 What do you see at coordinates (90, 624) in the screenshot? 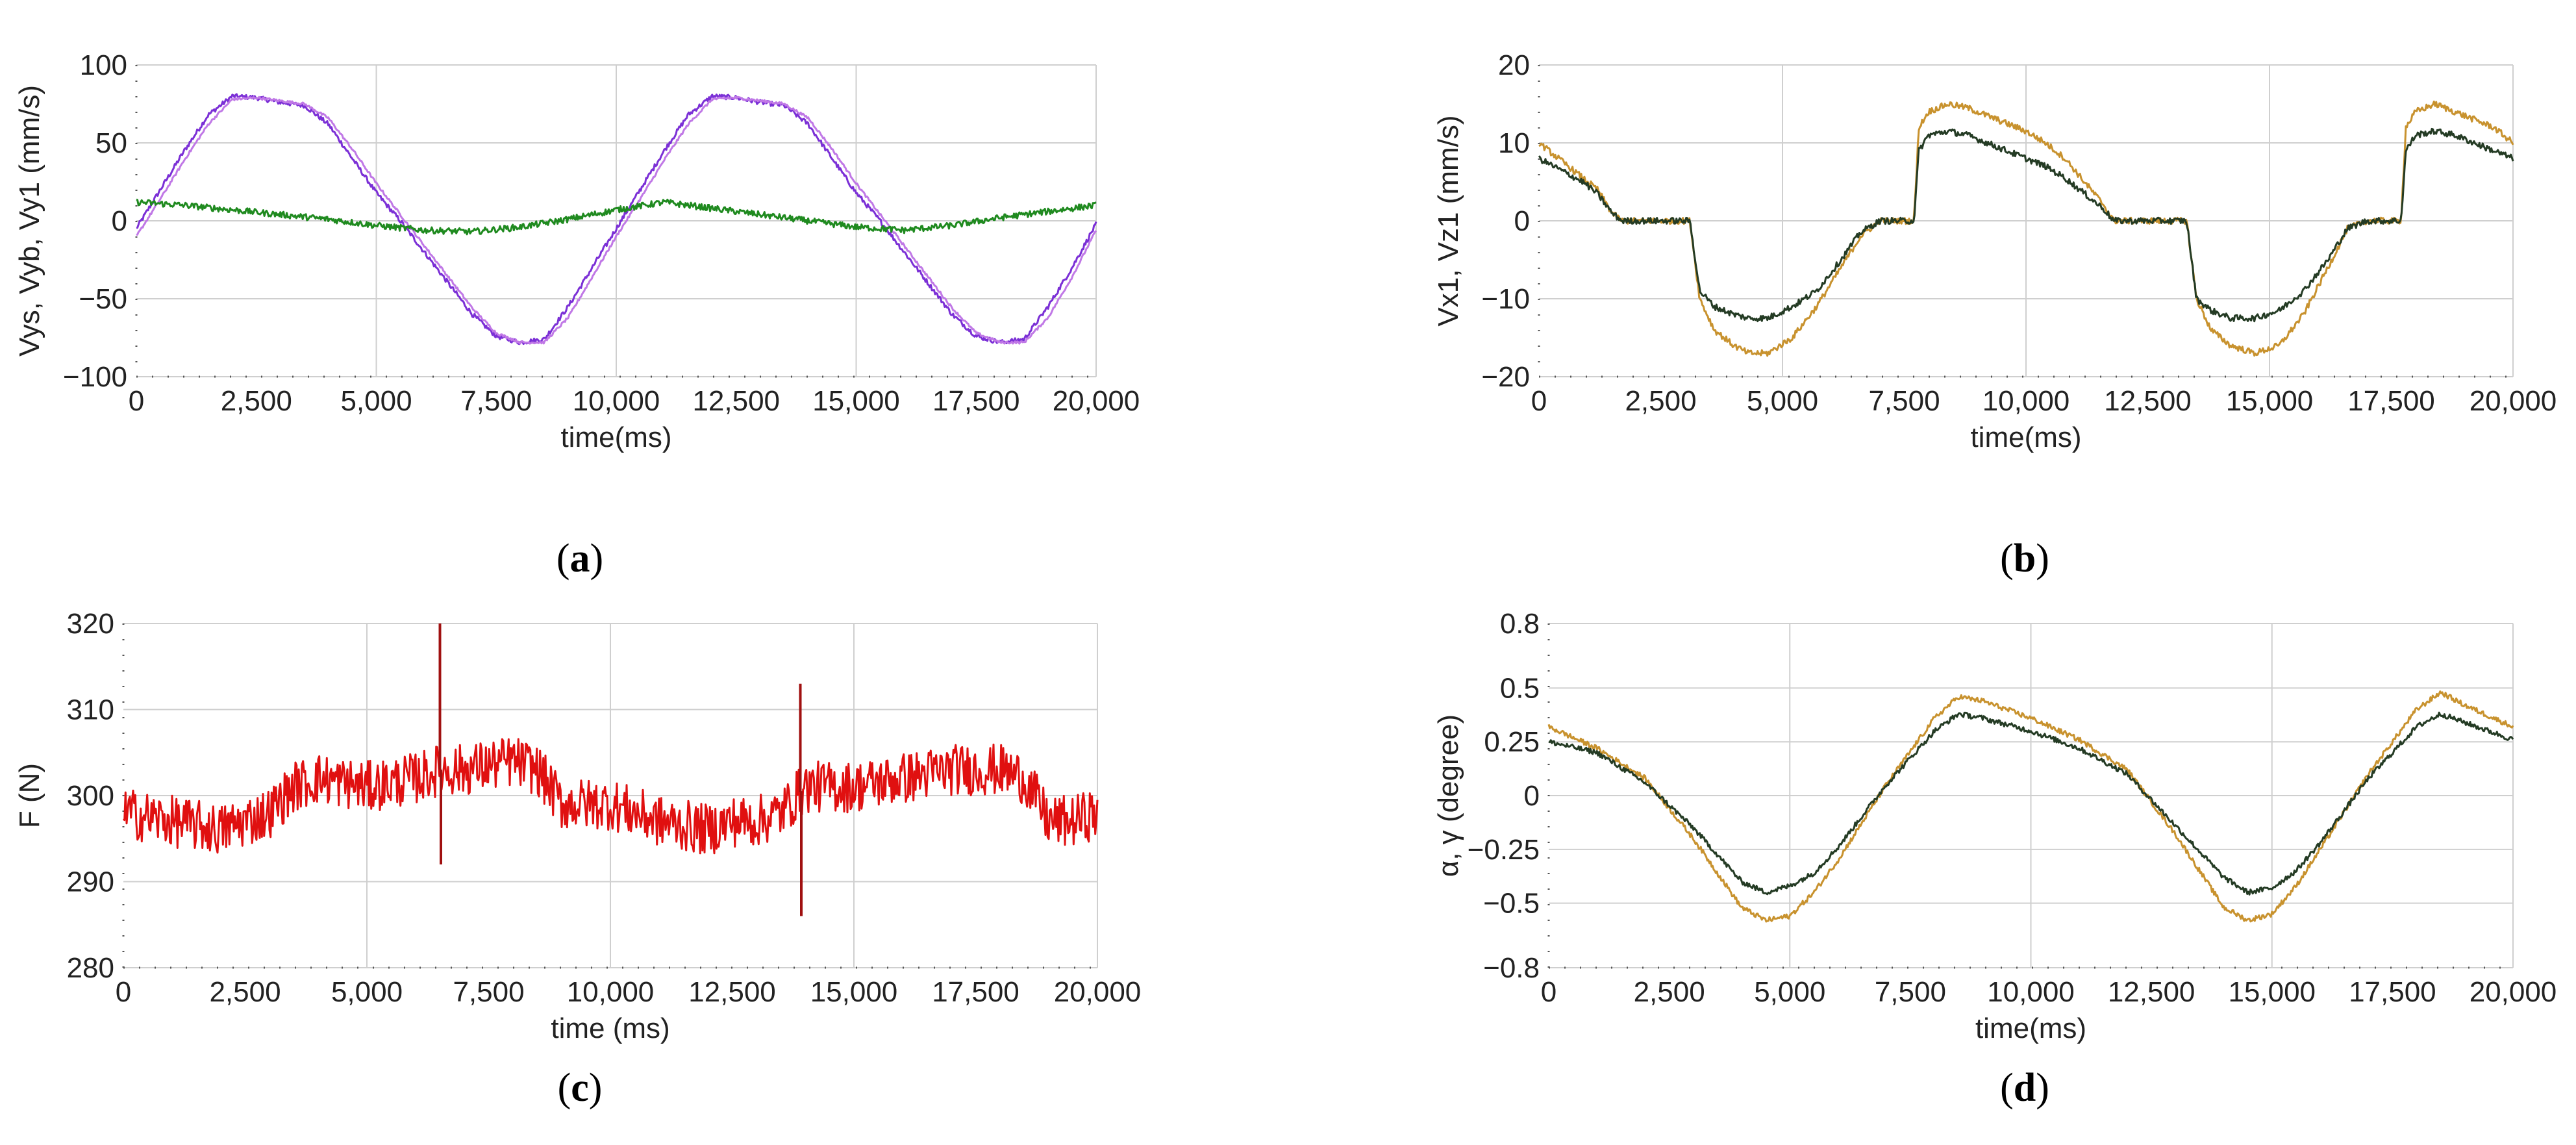
I see `y-tick-label: 320` at bounding box center [90, 624].